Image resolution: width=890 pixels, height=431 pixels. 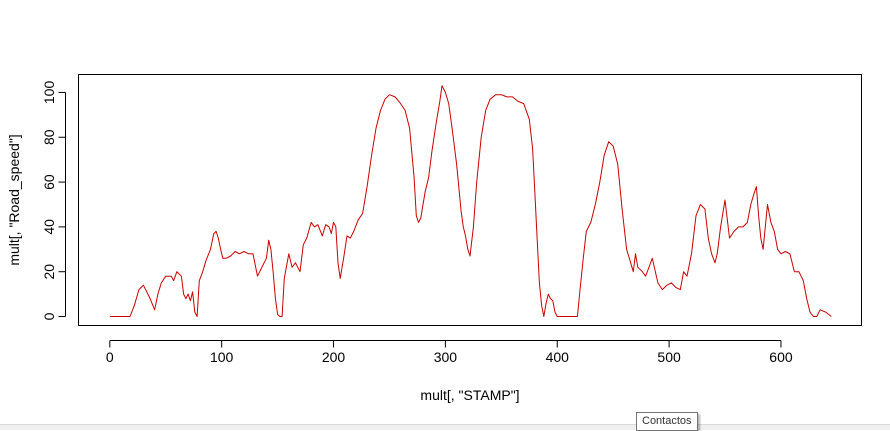 I want to click on y-tick-label: 0, so click(x=49, y=316).